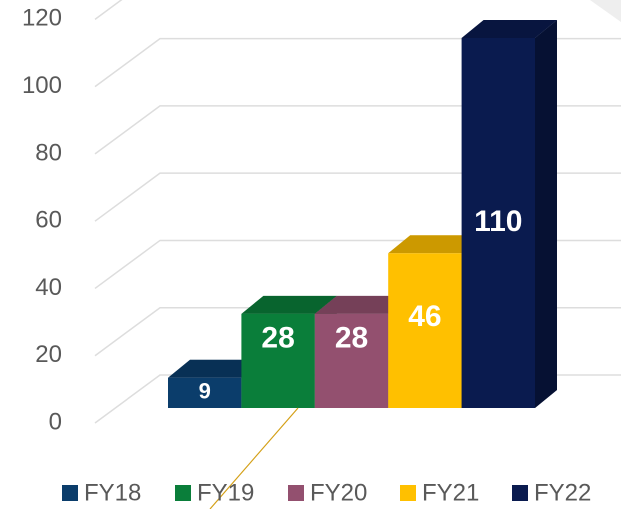 The width and height of the screenshot is (621, 509). I want to click on legend-label: FY20, so click(338, 492).